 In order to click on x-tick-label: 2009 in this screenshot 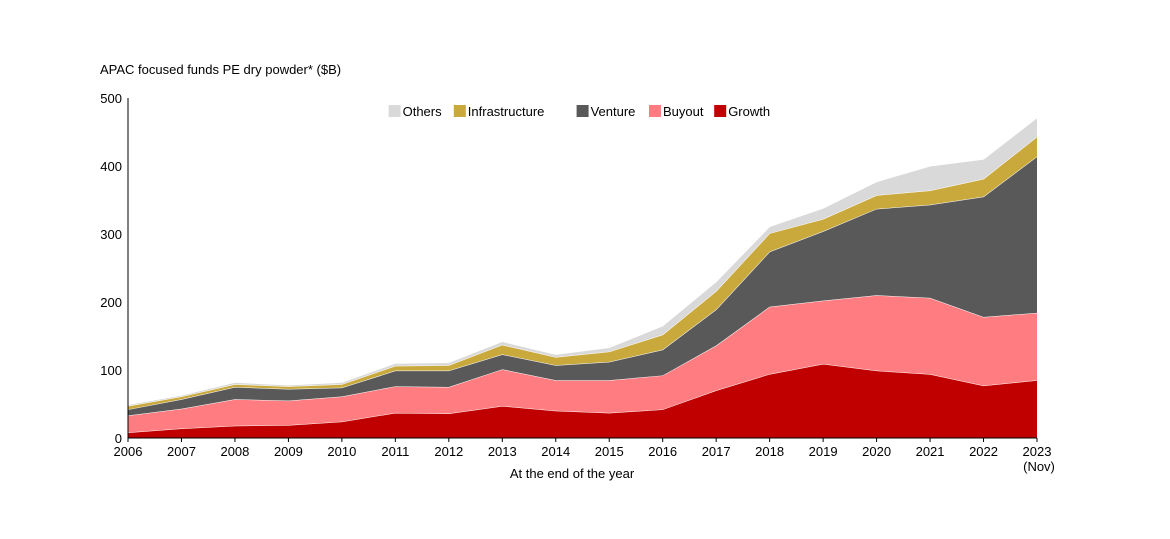, I will do `click(288, 451)`.